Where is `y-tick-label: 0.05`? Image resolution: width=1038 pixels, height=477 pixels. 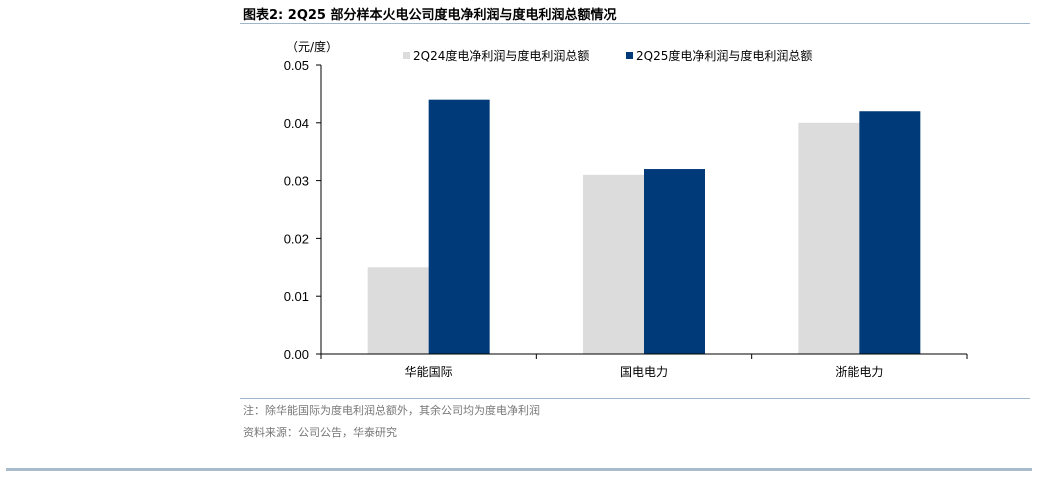 y-tick-label: 0.05 is located at coordinates (296, 65).